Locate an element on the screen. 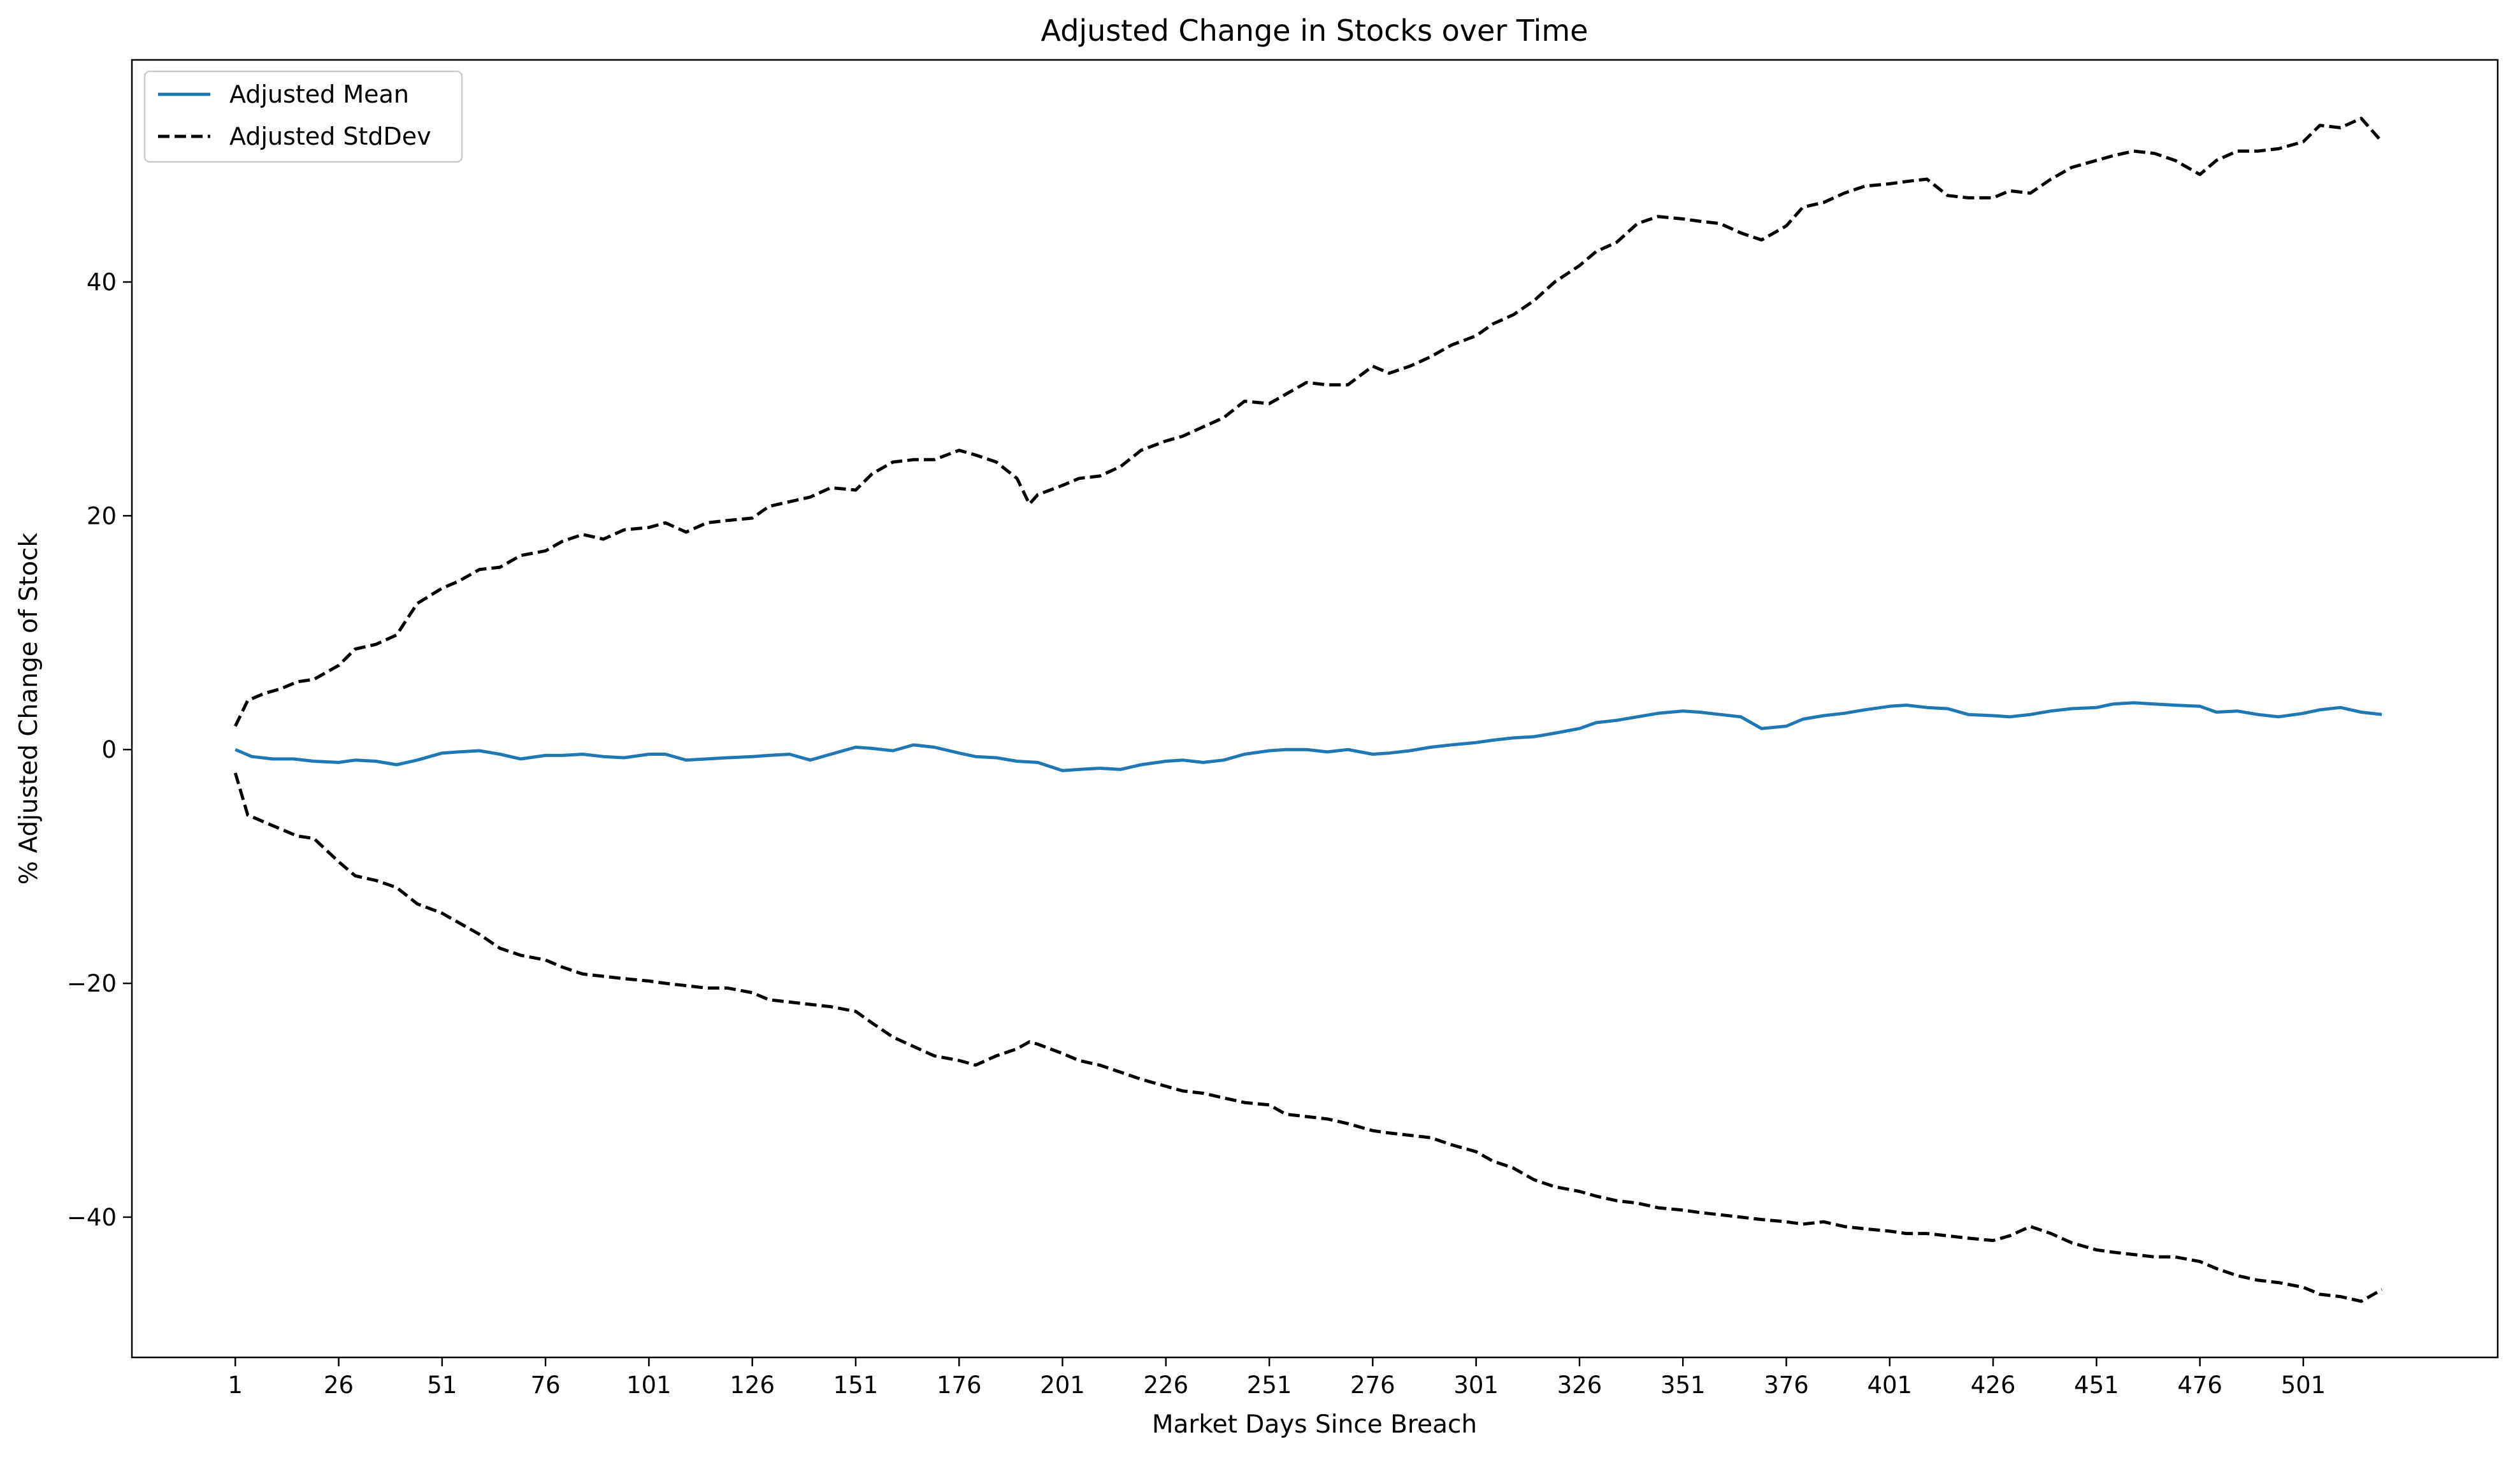 The height and width of the screenshot is (1460, 2520). x-tick-label: 151 is located at coordinates (856, 1385).